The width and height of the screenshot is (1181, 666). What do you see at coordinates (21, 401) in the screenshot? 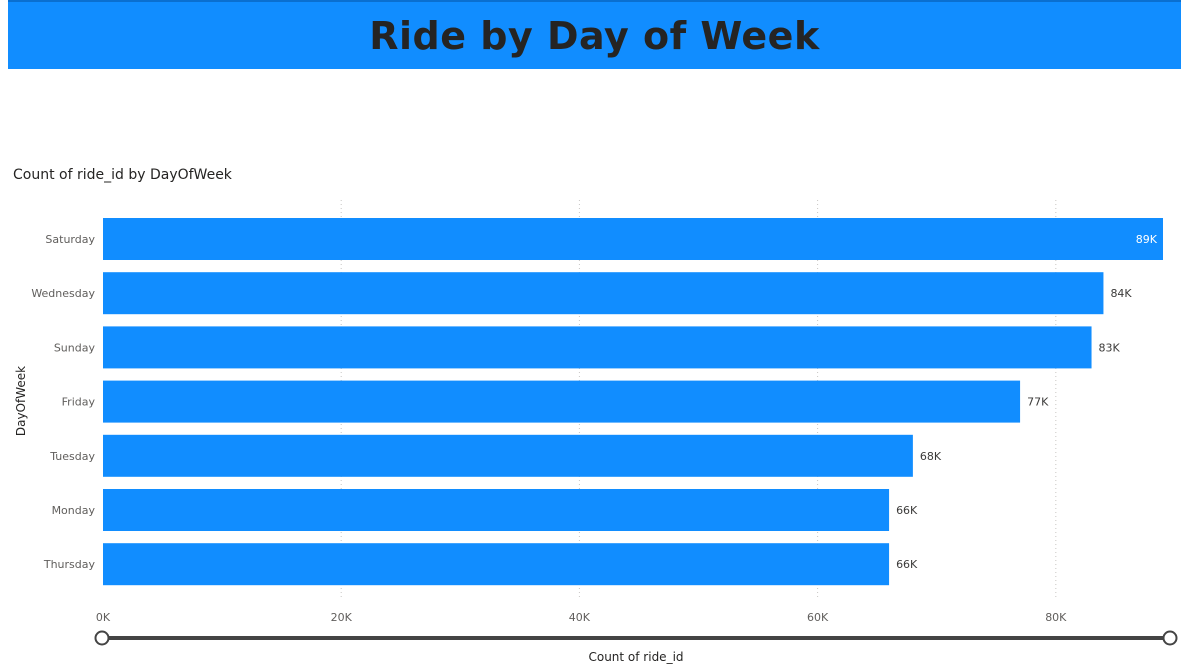
I see `y-axis-title: DayOfWeek` at bounding box center [21, 401].